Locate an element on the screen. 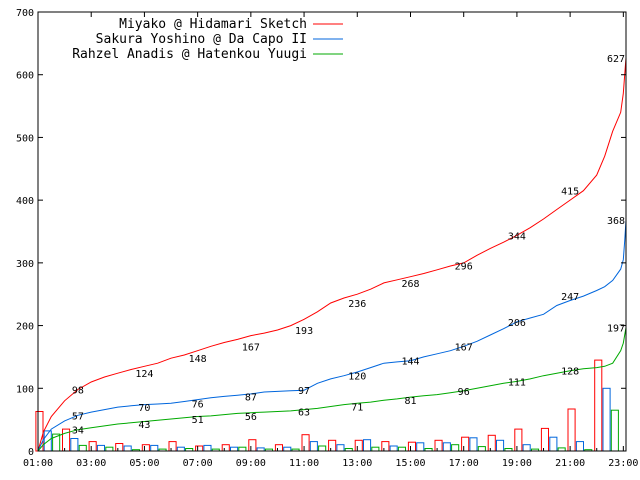  data-label: 87 is located at coordinates (251, 397).